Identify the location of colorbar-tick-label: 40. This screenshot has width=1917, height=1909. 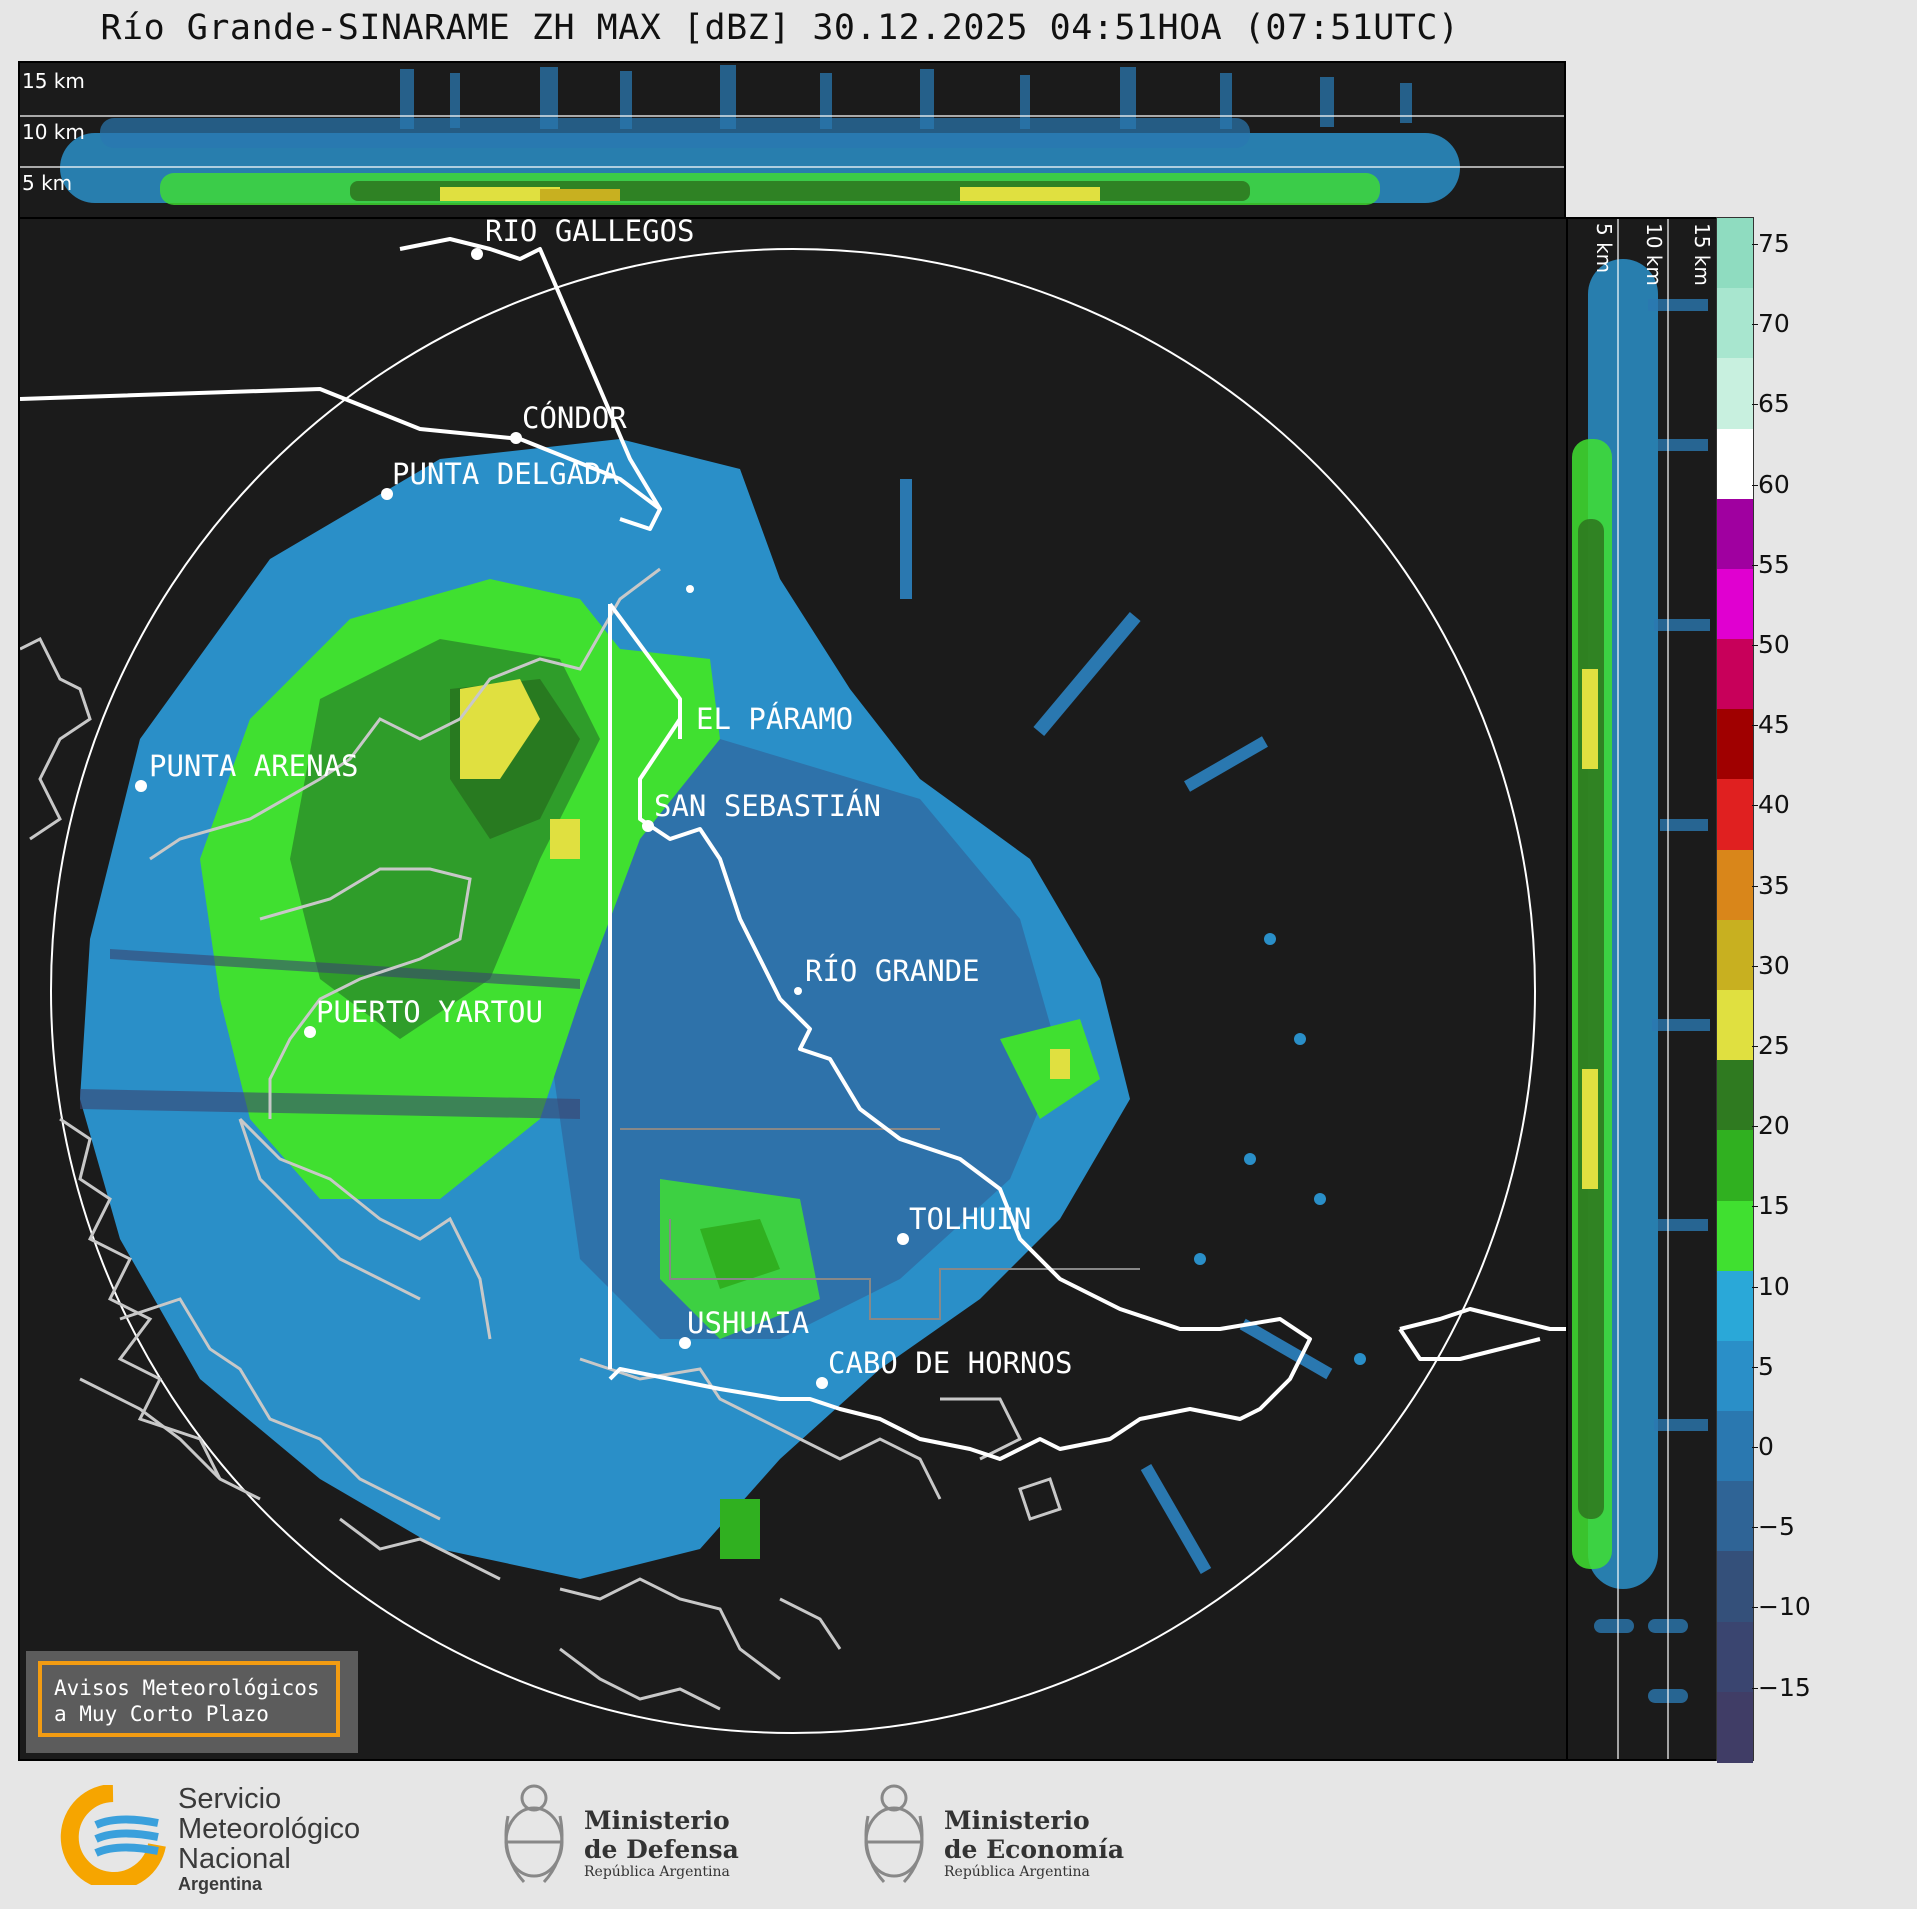
(1771, 805).